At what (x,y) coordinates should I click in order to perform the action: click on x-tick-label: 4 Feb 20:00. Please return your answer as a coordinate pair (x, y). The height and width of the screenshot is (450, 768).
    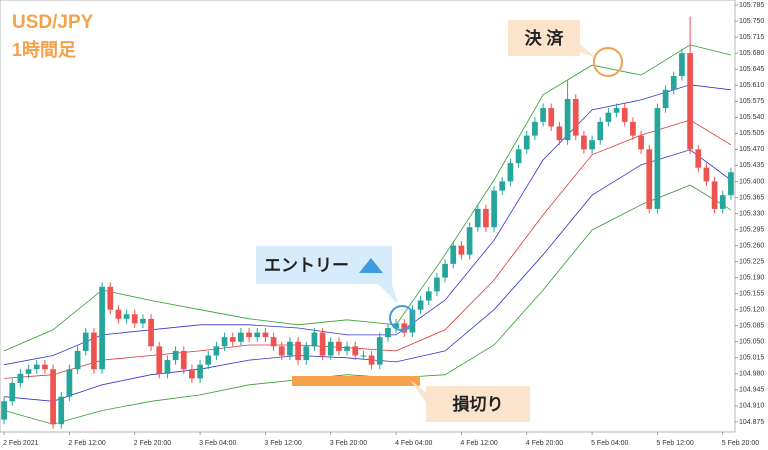
    Looking at the image, I should click on (544, 443).